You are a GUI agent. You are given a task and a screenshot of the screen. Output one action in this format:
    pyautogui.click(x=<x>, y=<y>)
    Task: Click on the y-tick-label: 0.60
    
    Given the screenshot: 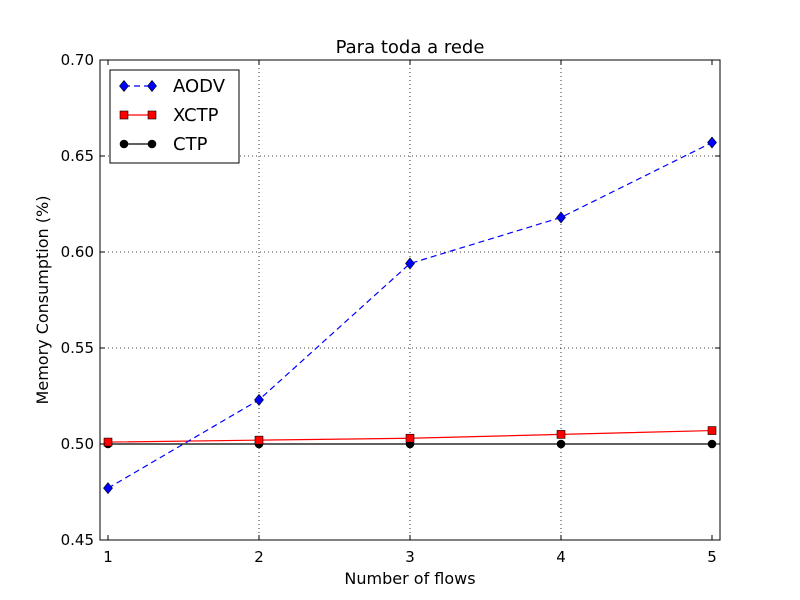 What is the action you would take?
    pyautogui.click(x=77, y=252)
    